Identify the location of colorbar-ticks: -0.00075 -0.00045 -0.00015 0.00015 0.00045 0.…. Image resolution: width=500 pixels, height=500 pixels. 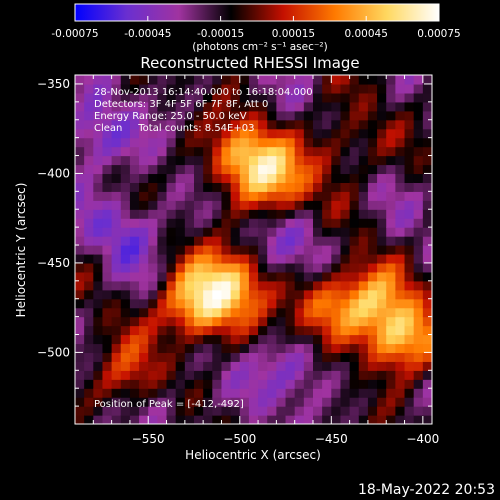
(256, 28).